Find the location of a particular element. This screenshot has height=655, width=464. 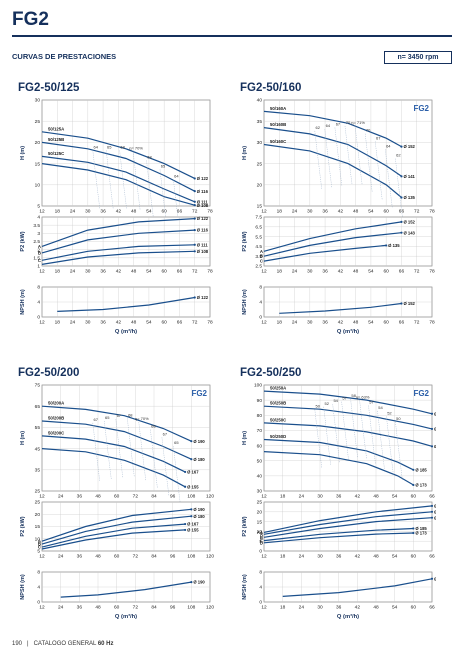

series-name-label: A is located at coordinates (261, 251).